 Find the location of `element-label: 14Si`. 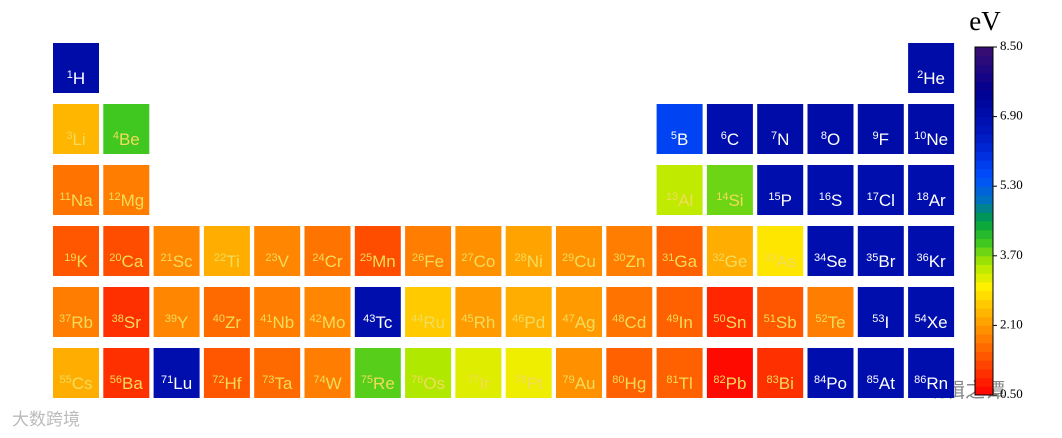

element-label: 14Si is located at coordinates (729, 200).